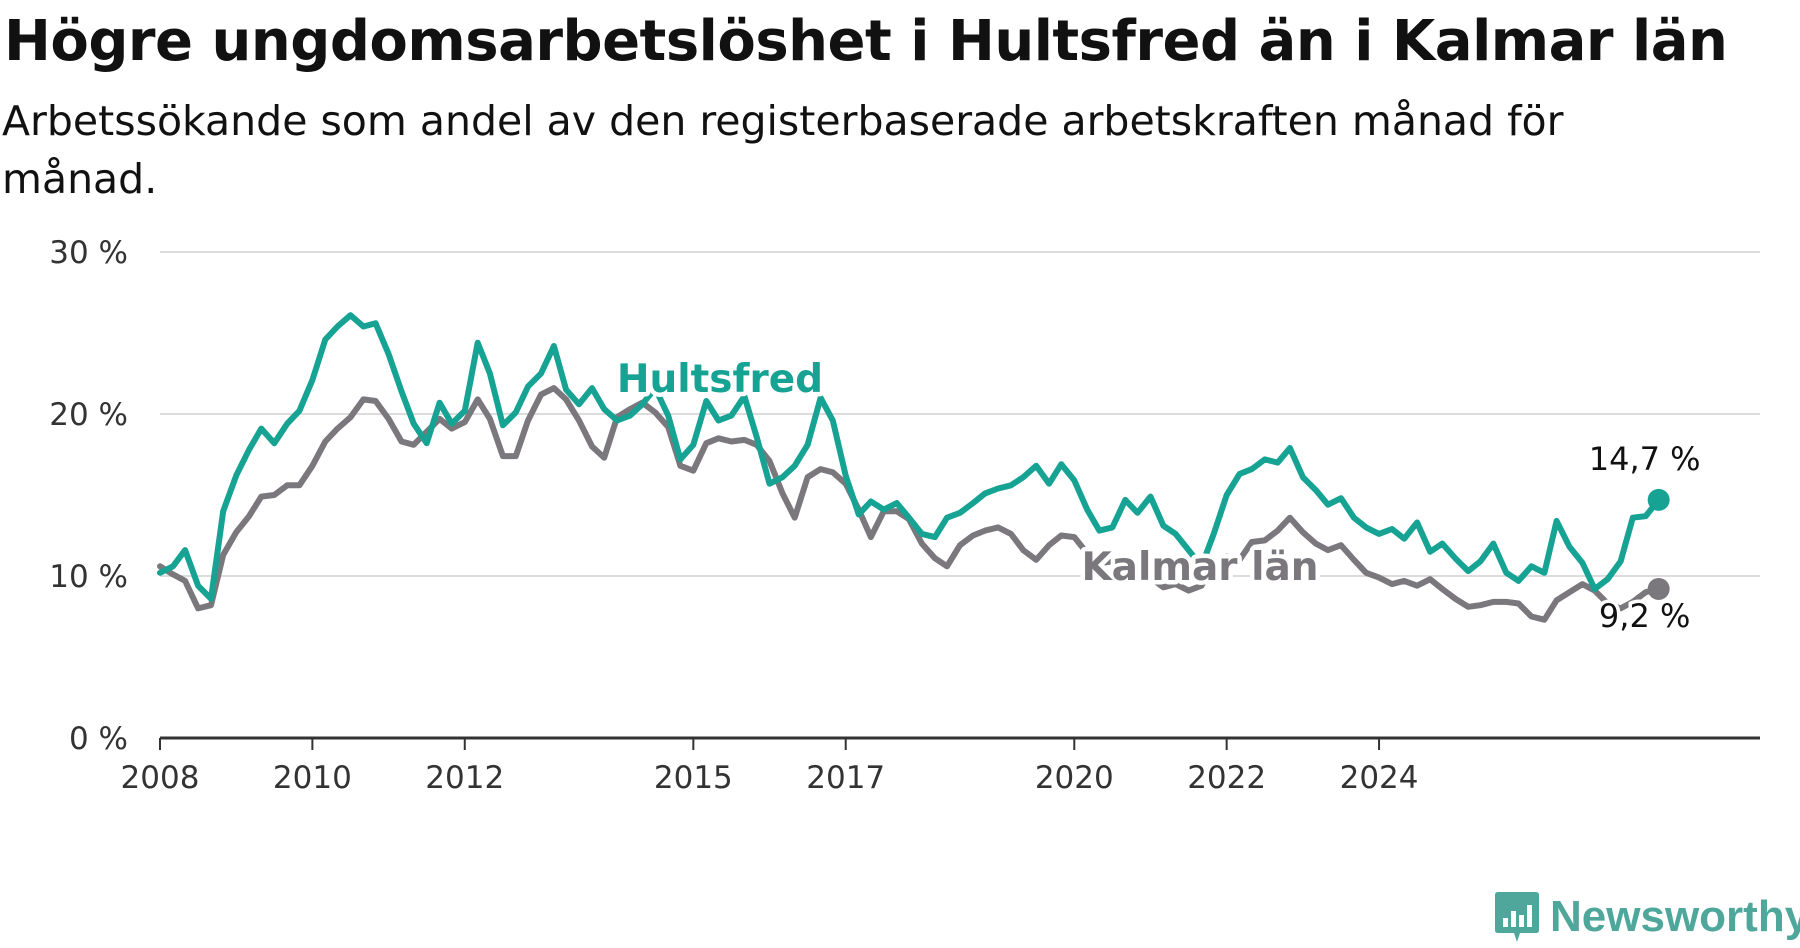 This screenshot has height=948, width=1800. I want to click on x-tick-label: 2010, so click(312, 778).